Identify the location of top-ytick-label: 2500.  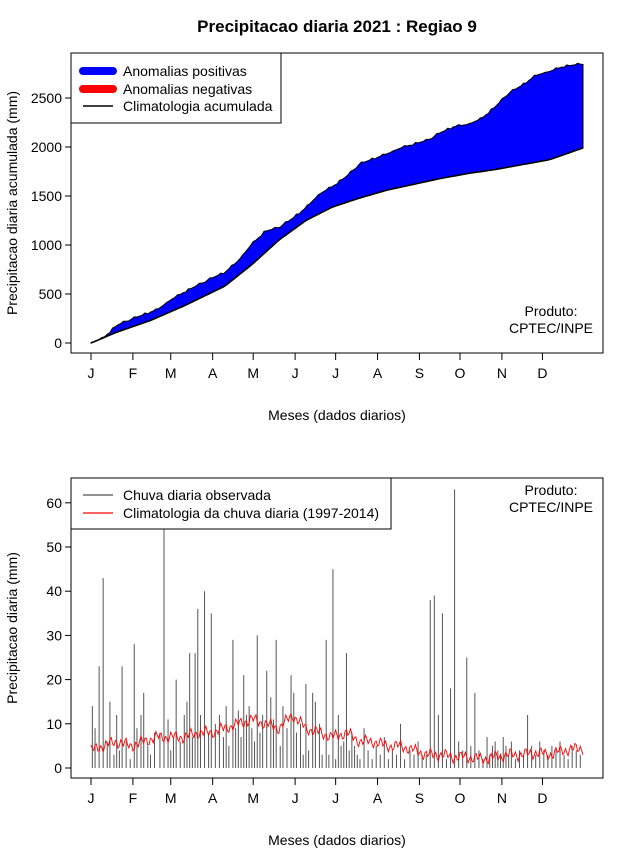
(46, 98).